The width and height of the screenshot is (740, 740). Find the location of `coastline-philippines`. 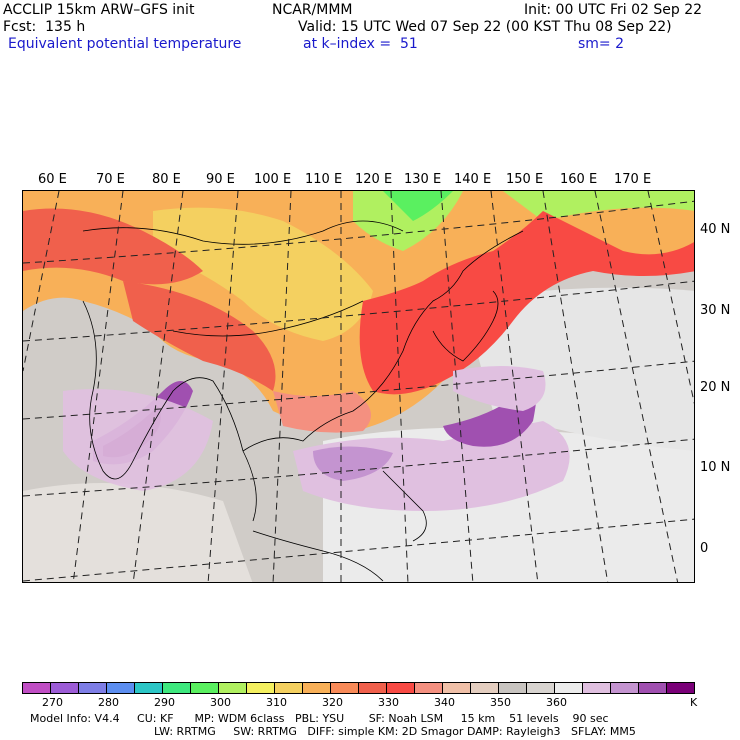

coastline-philippines is located at coordinates (404, 506).